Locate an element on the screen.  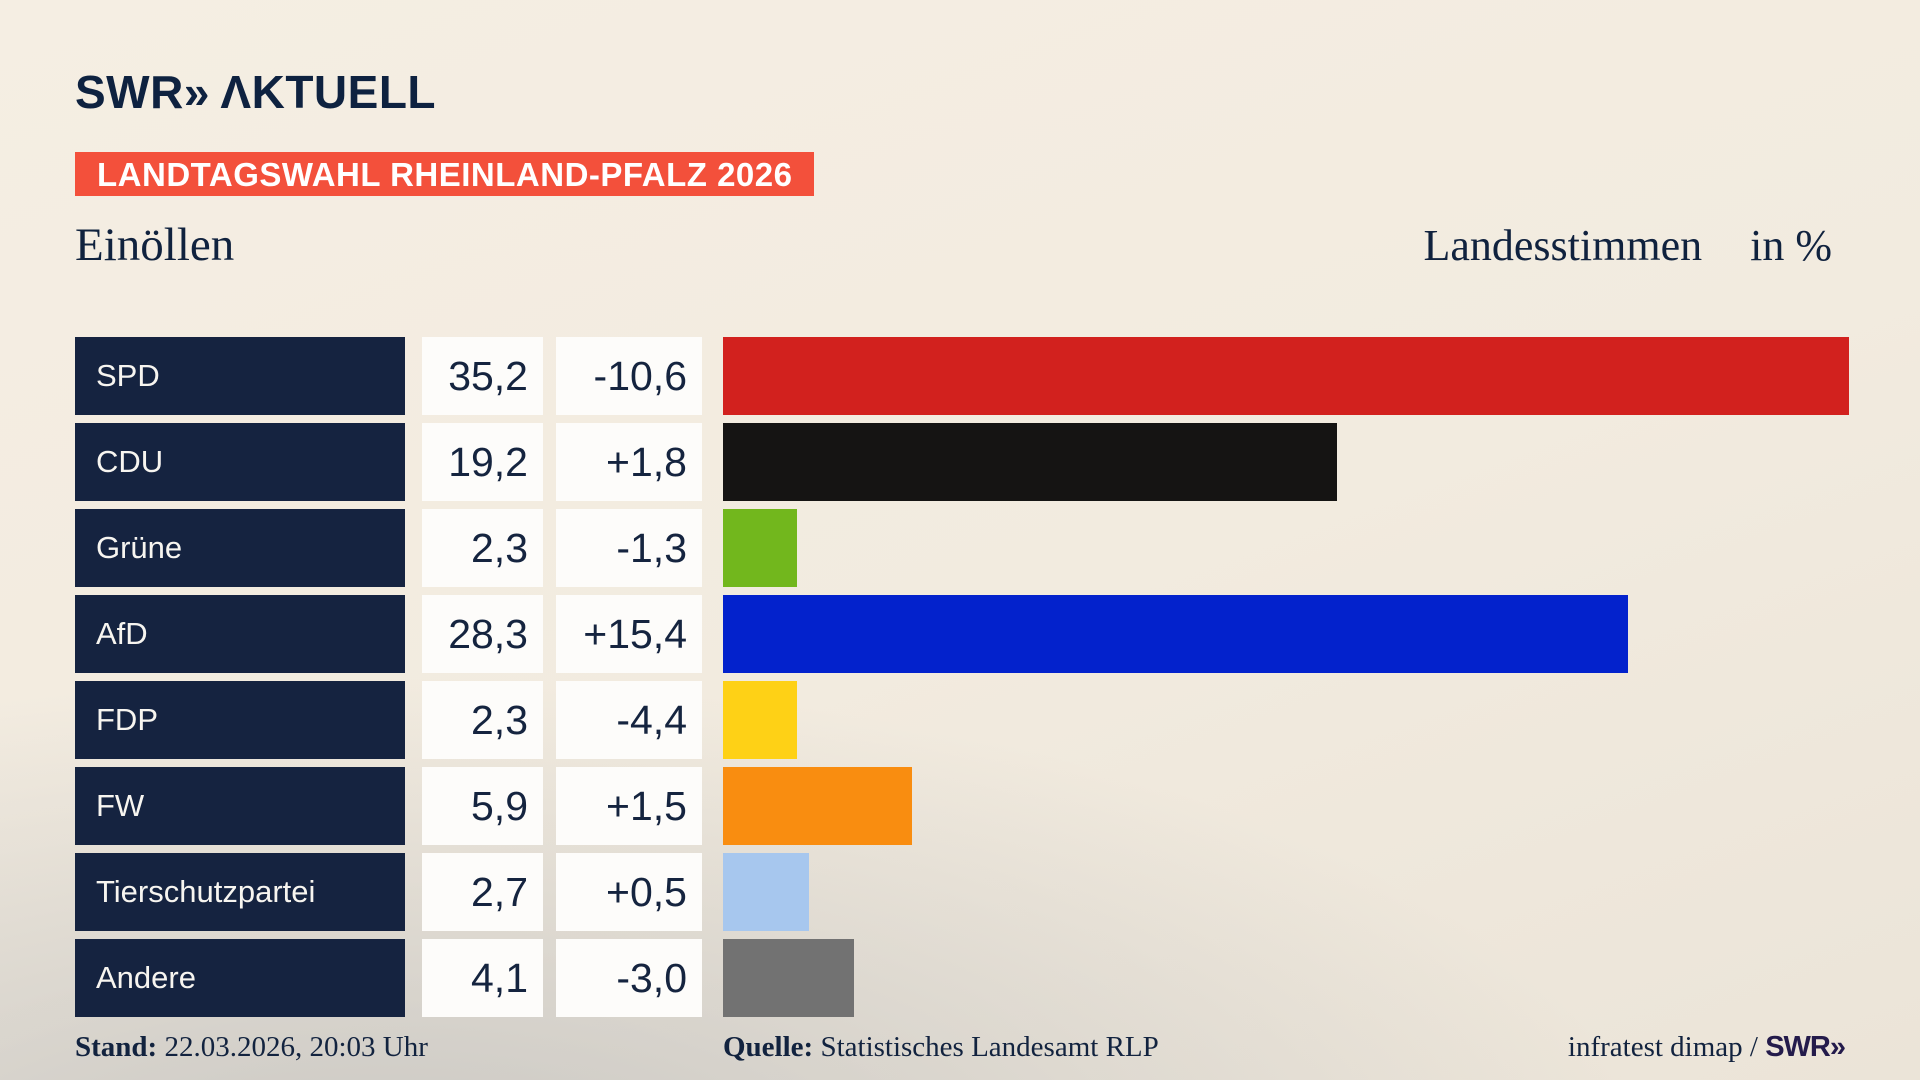
table-row: Grüne 2,3 -1,3 is located at coordinates (962, 548).